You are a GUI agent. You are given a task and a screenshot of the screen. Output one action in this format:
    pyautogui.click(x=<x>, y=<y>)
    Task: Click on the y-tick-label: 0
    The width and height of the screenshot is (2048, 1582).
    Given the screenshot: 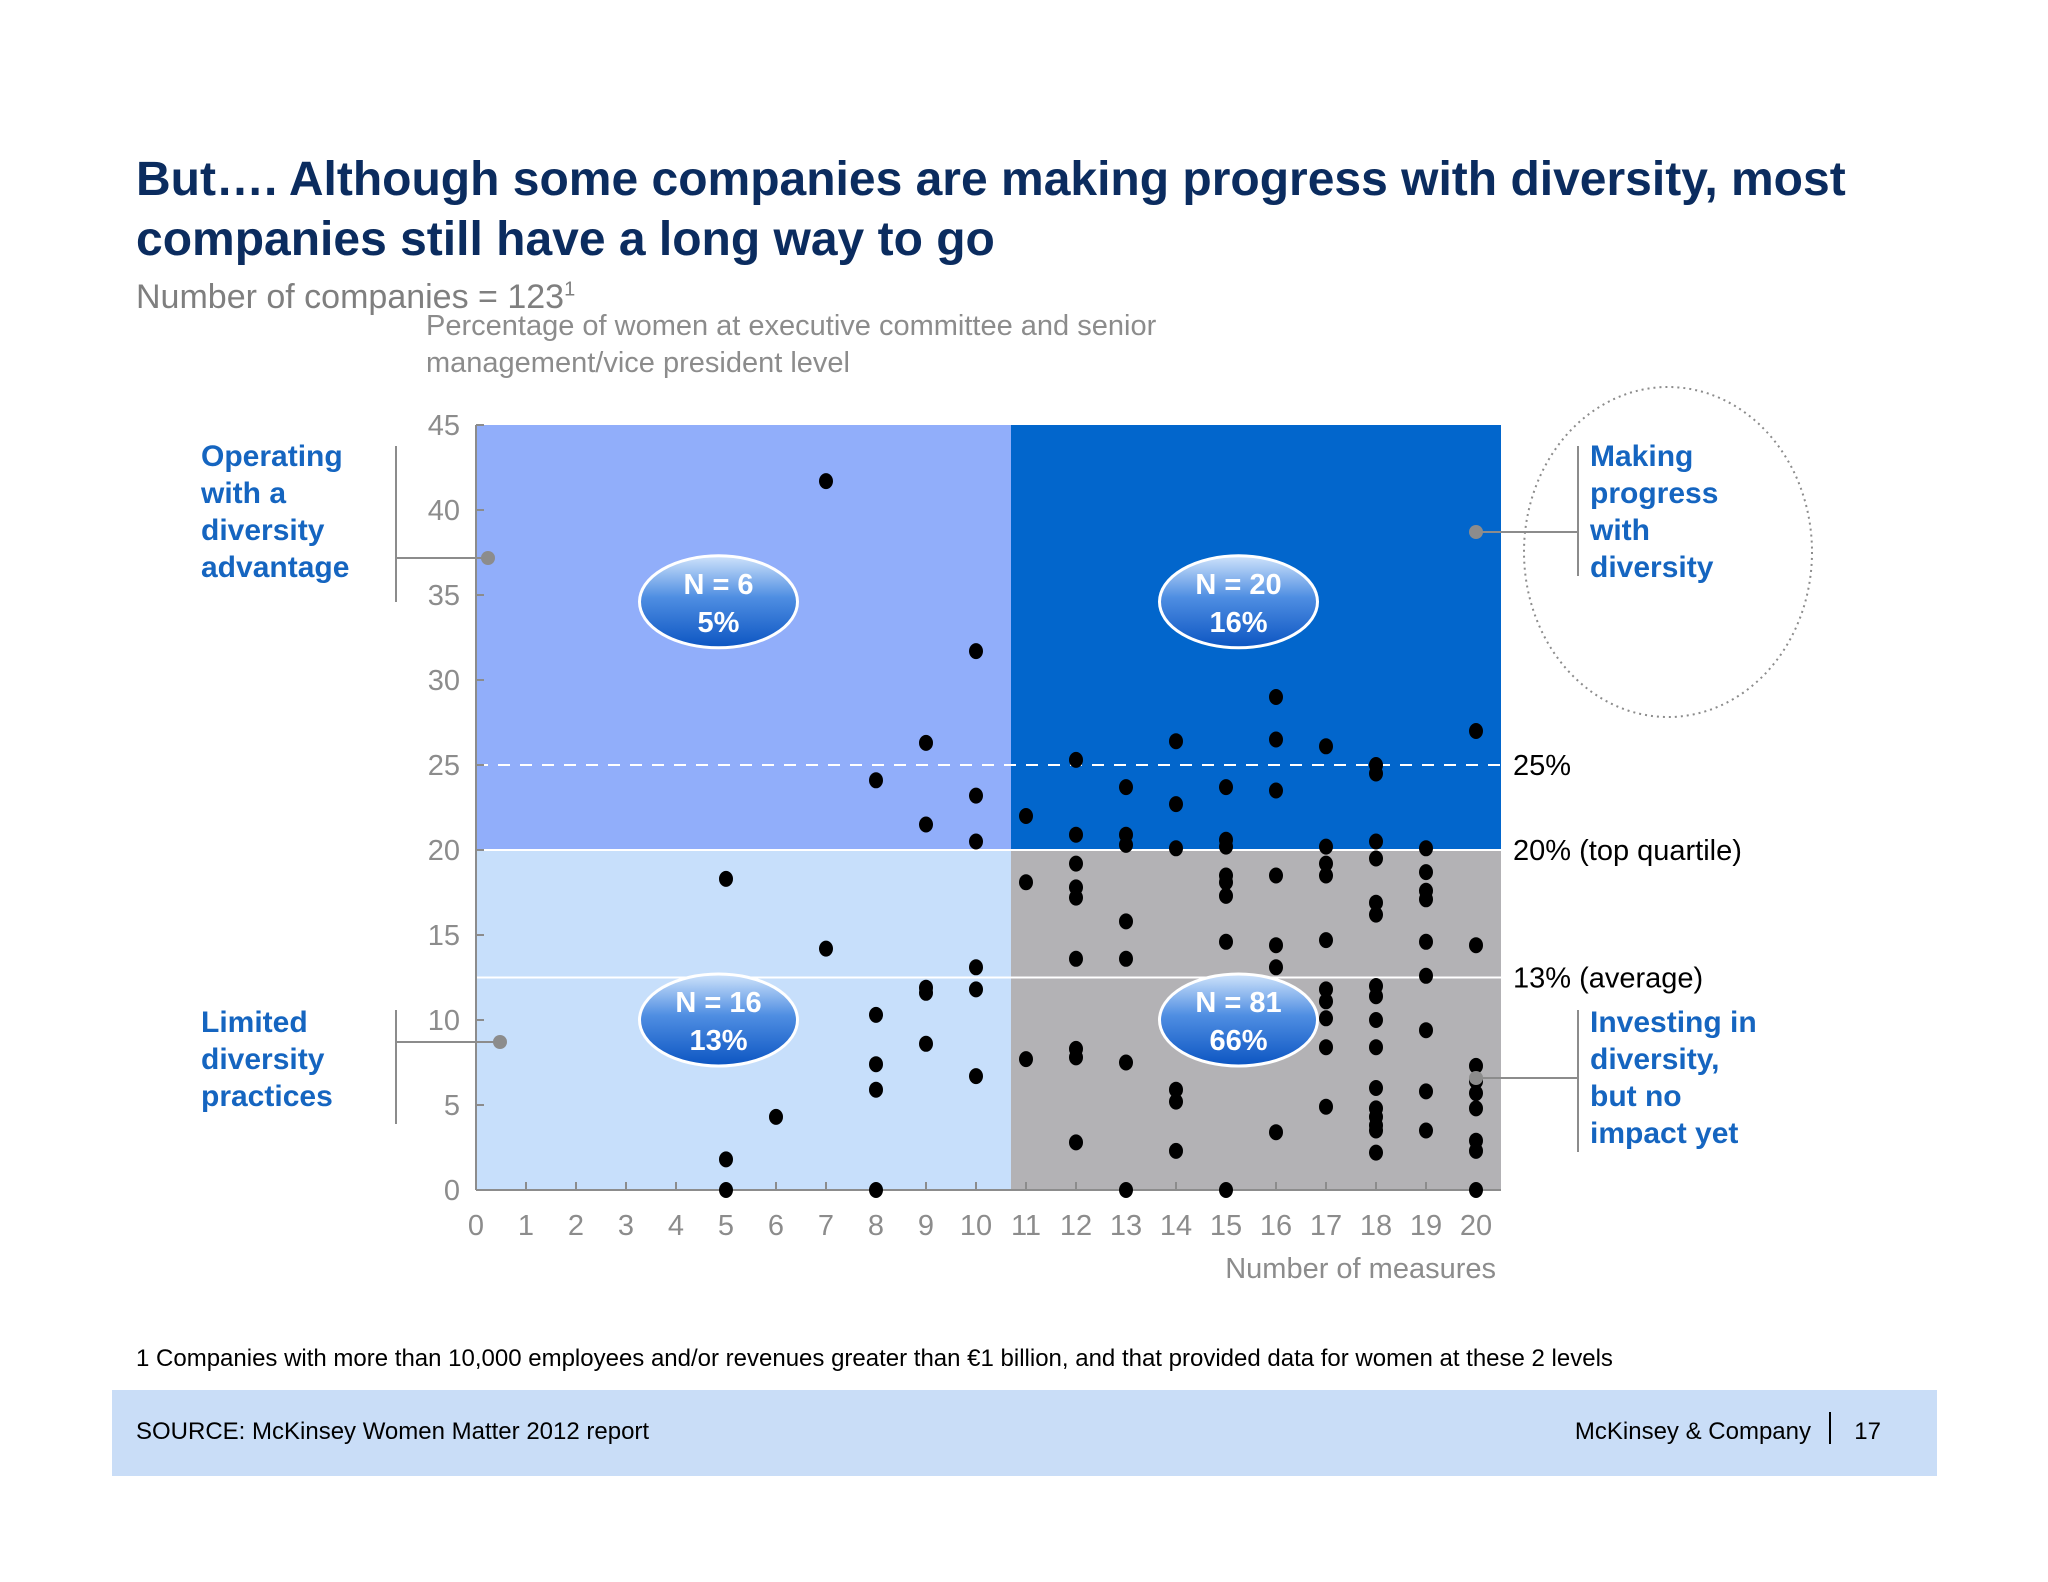 What is the action you would take?
    pyautogui.click(x=452, y=1191)
    